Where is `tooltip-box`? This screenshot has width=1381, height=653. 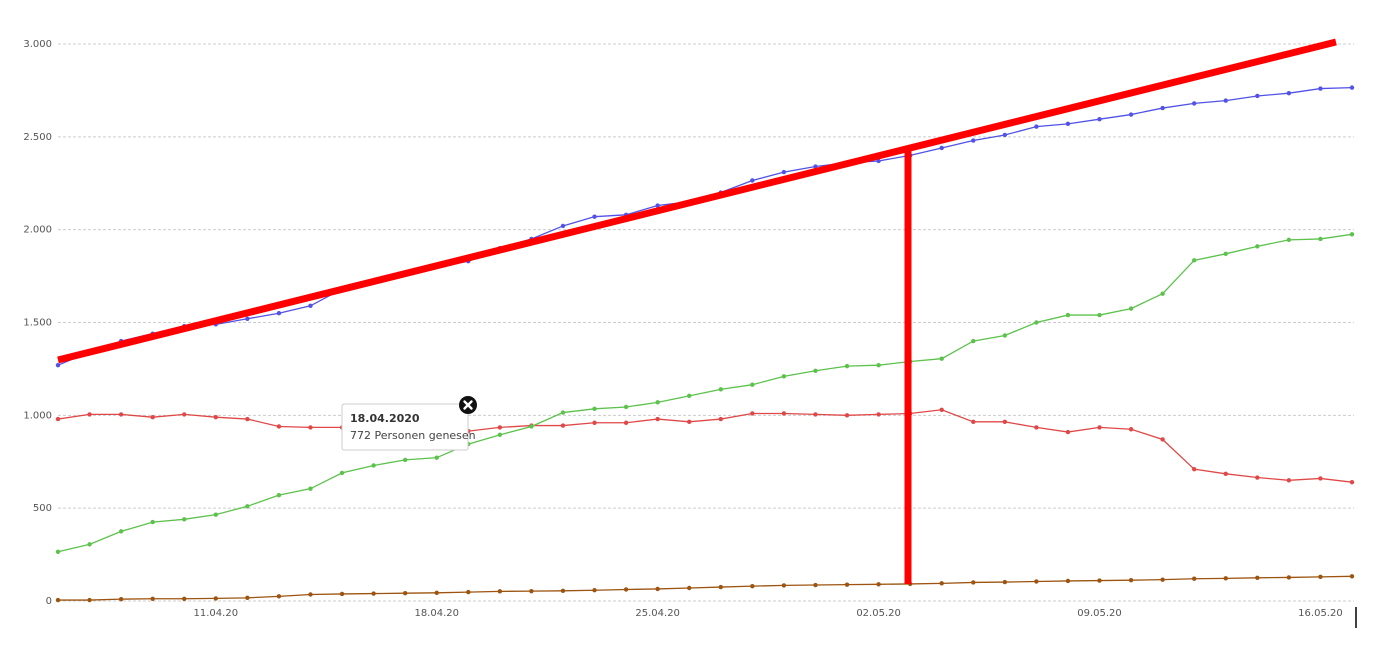 tooltip-box is located at coordinates (405, 427).